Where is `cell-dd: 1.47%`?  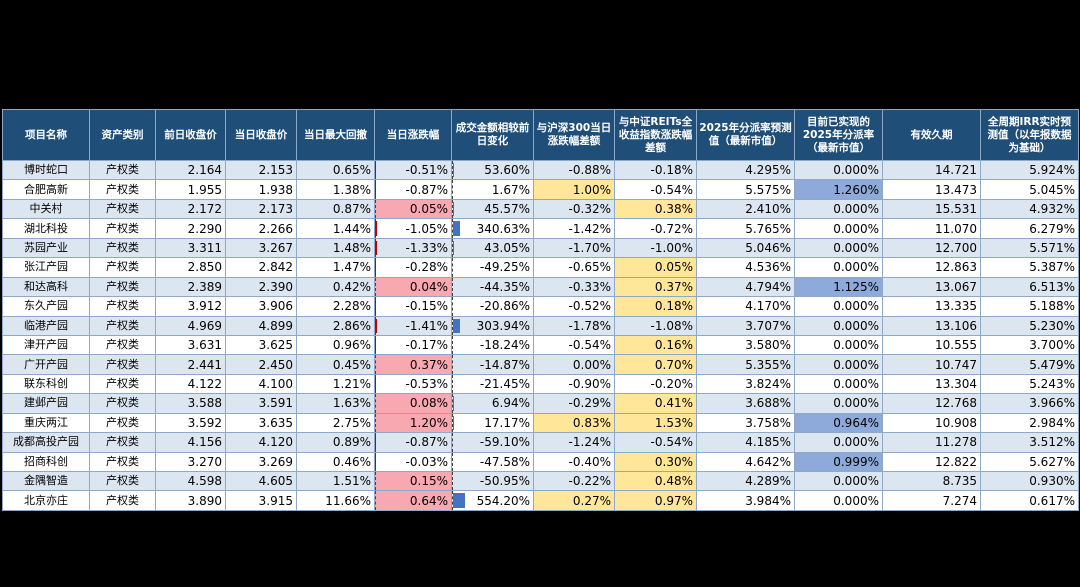
cell-dd: 1.47% is located at coordinates (335, 267).